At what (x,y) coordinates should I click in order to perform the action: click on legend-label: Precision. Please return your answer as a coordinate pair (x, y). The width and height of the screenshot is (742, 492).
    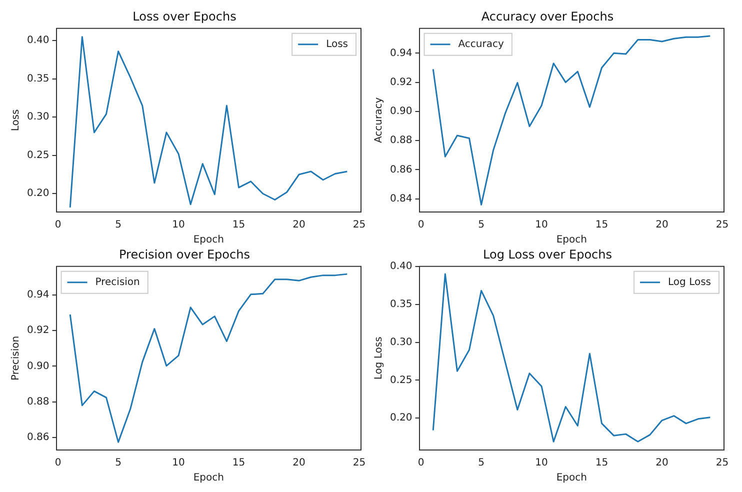
    Looking at the image, I should click on (117, 282).